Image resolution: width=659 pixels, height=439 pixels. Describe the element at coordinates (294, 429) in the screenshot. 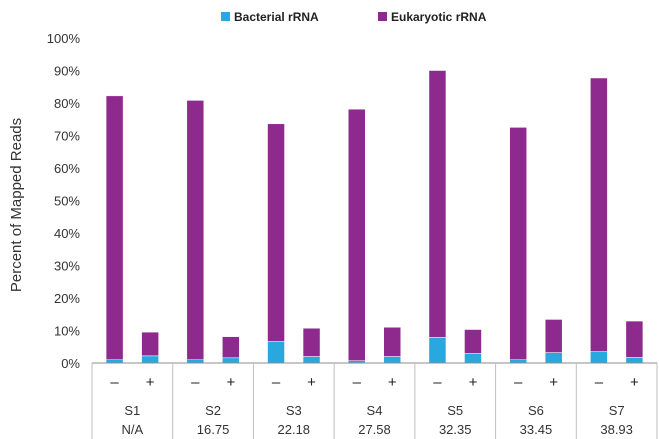

I see `sample-value-label: 22.18` at that location.